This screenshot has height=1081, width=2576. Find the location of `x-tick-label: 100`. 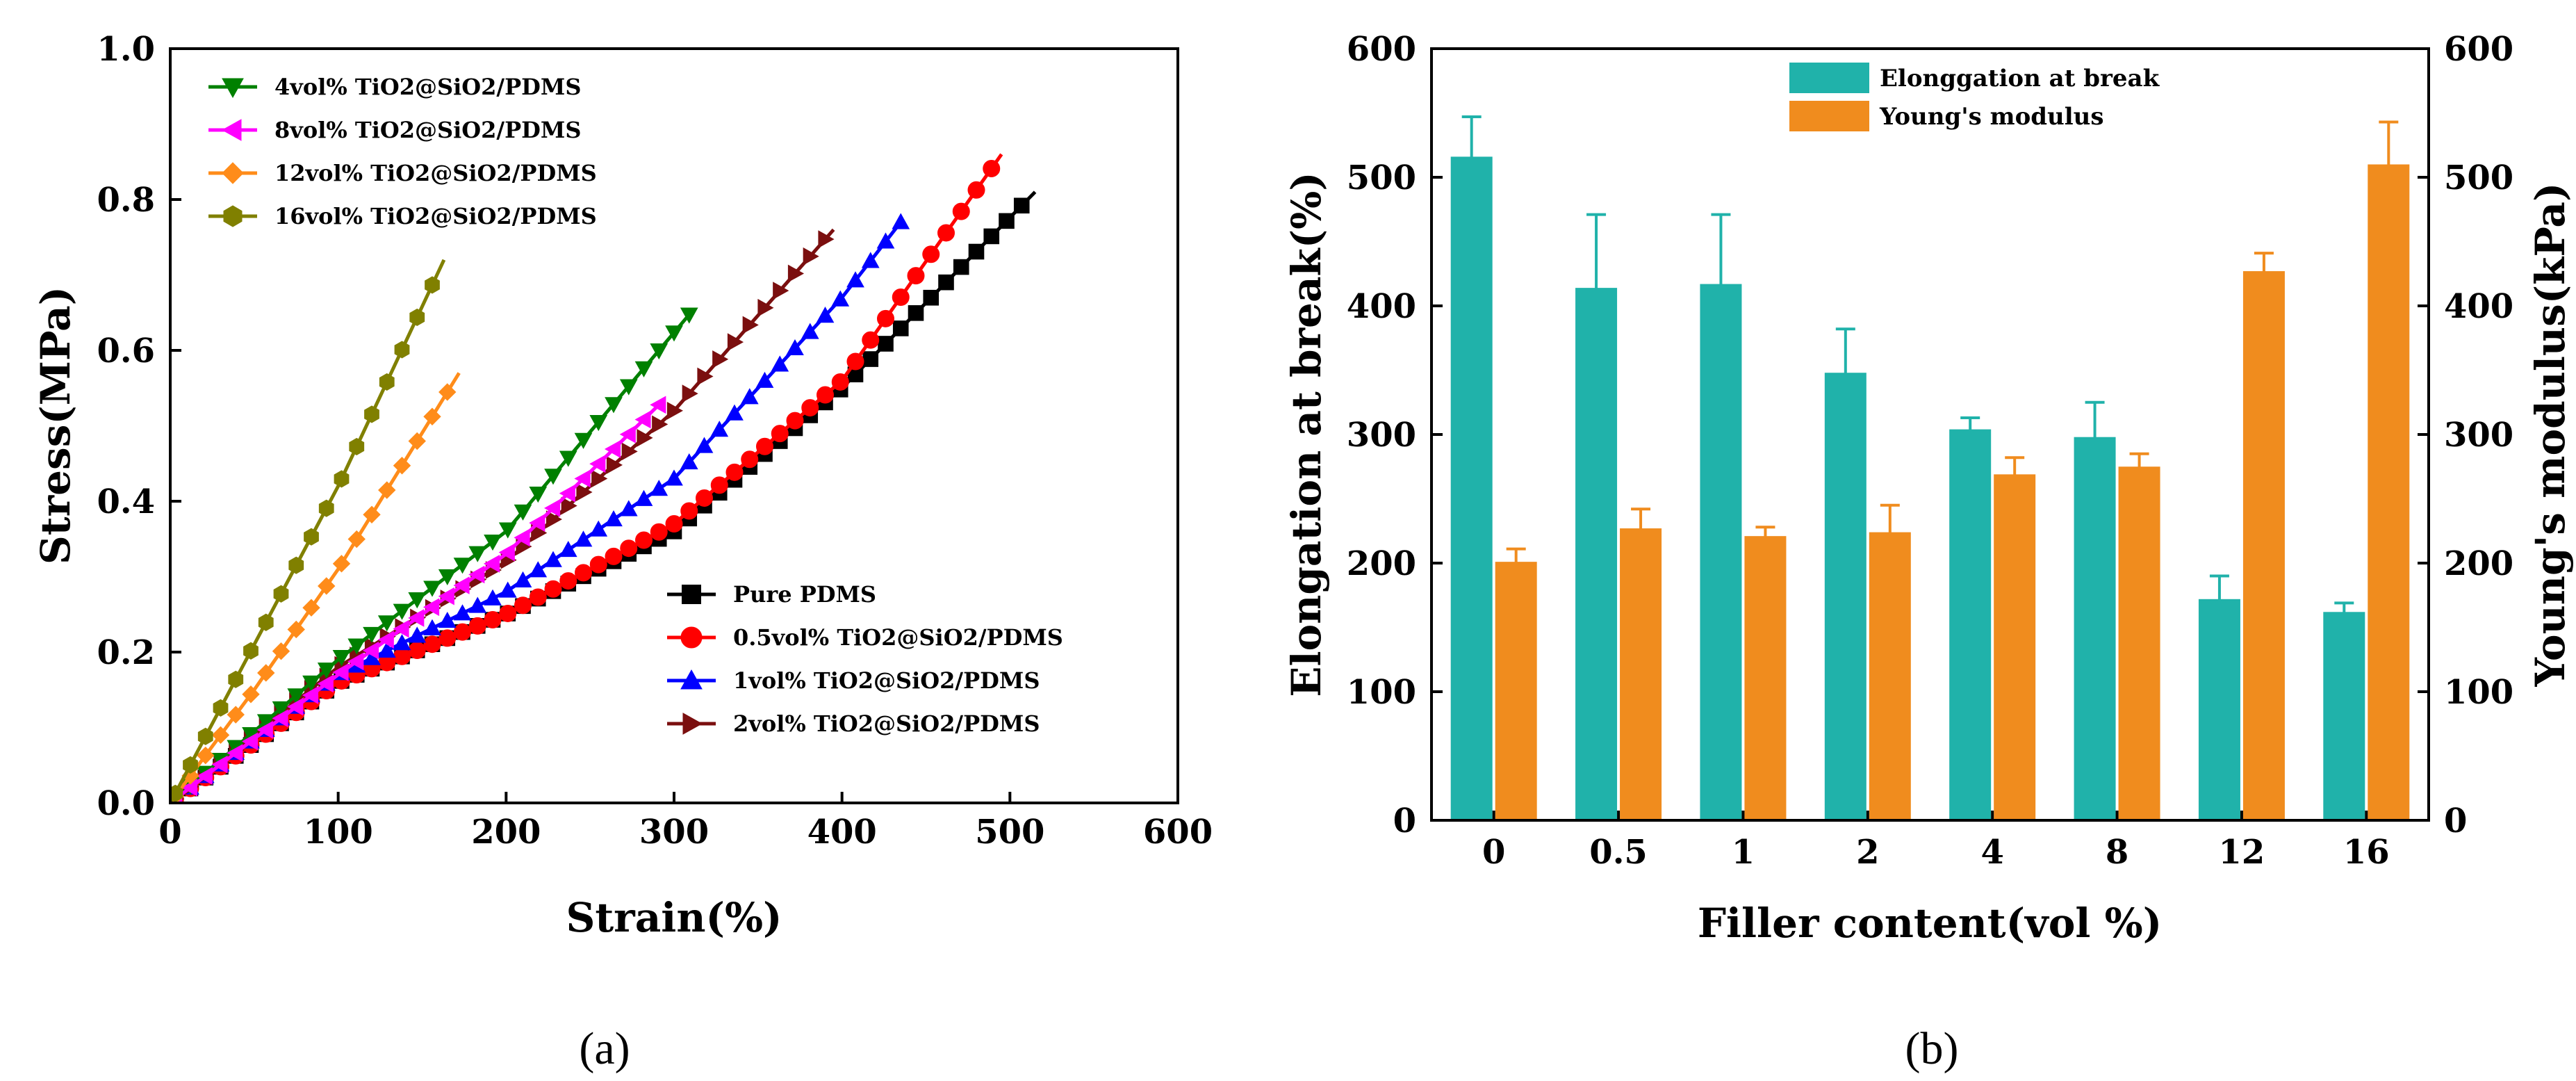

x-tick-label: 100 is located at coordinates (338, 832).